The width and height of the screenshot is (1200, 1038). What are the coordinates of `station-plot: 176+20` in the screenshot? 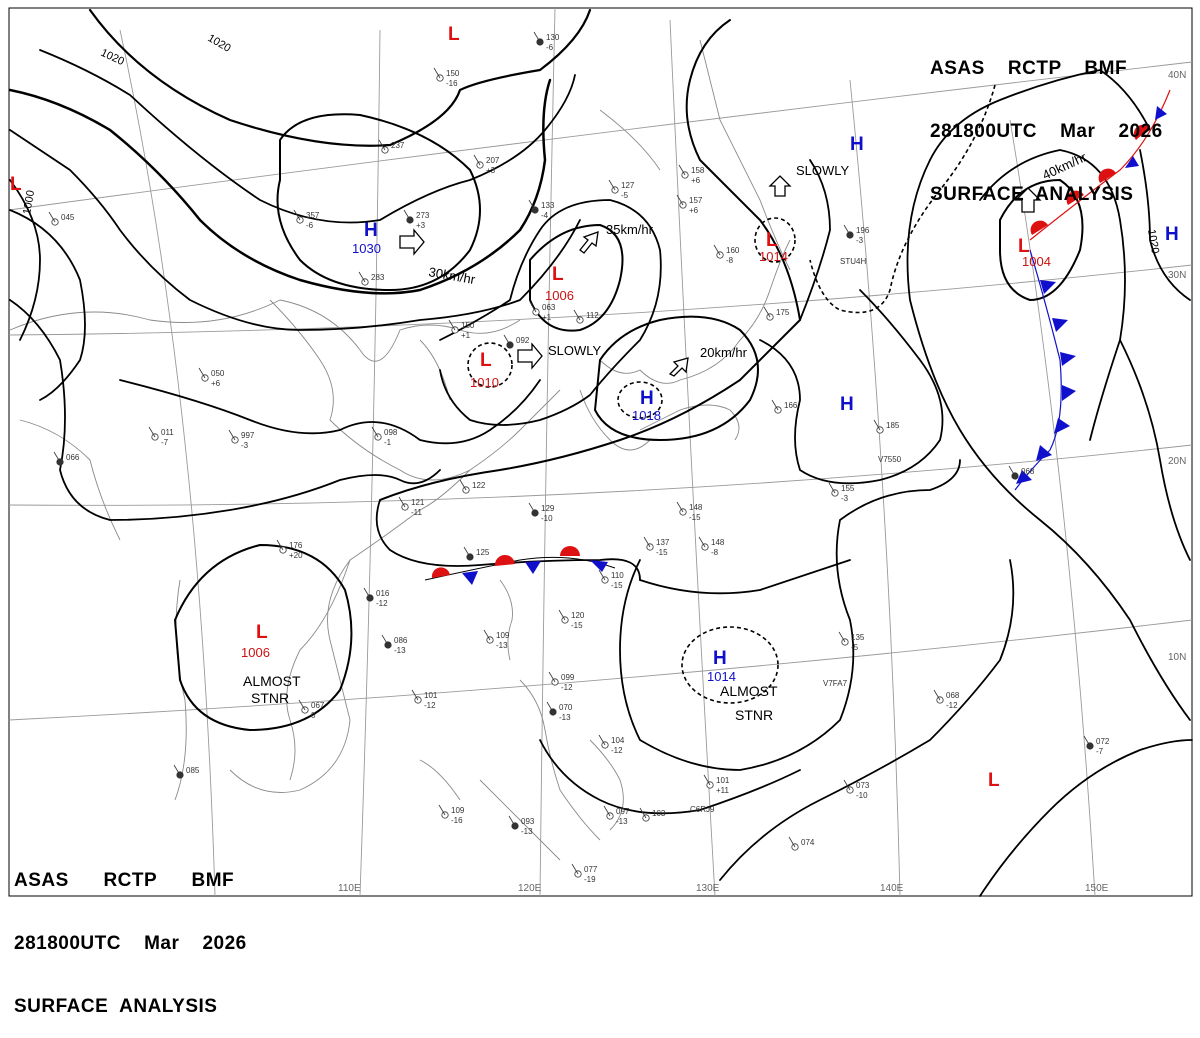 It's located at (289, 549).